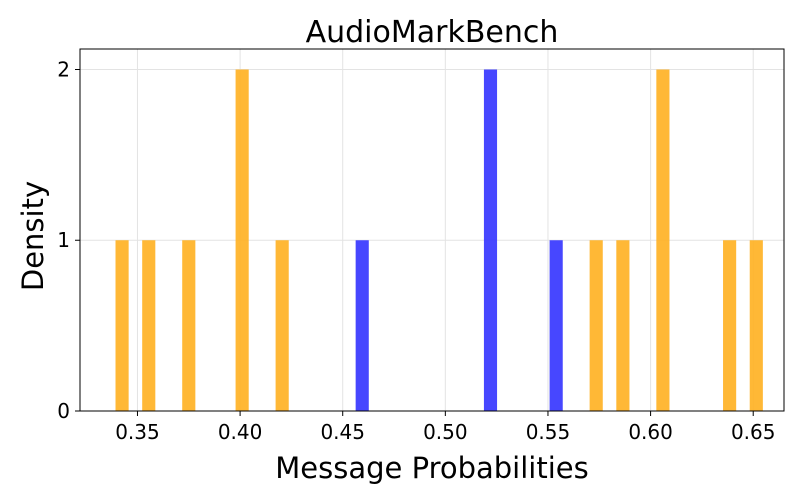  Describe the element at coordinates (650, 432) in the screenshot. I see `x-tick-label: 0.60` at that location.